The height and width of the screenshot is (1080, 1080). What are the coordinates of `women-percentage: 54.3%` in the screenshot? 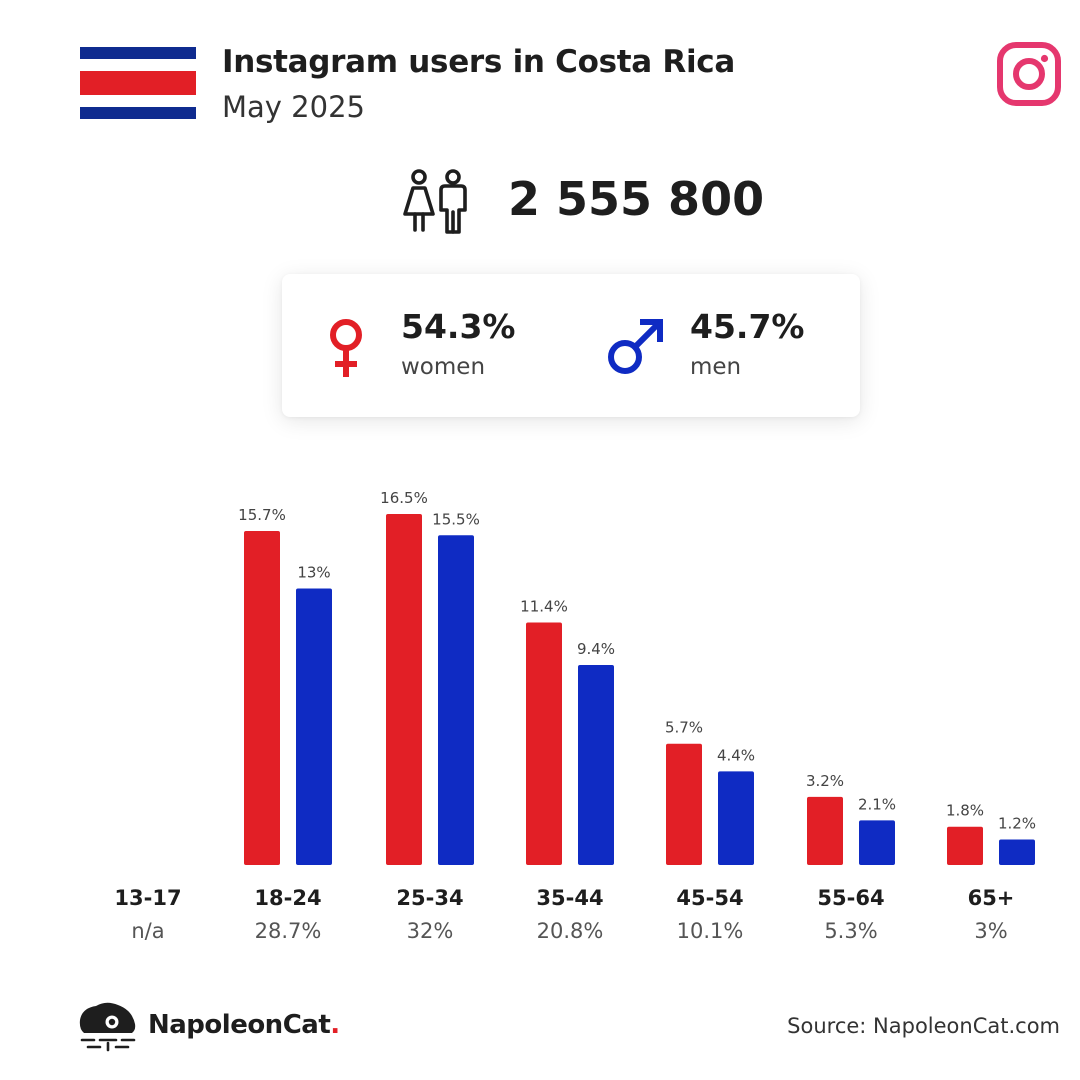 It's located at (458, 326).